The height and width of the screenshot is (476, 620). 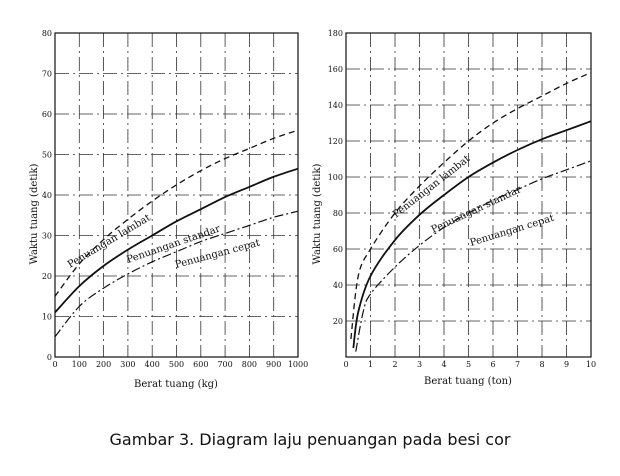 I want to click on y-tick-label: 120, so click(x=335, y=141).